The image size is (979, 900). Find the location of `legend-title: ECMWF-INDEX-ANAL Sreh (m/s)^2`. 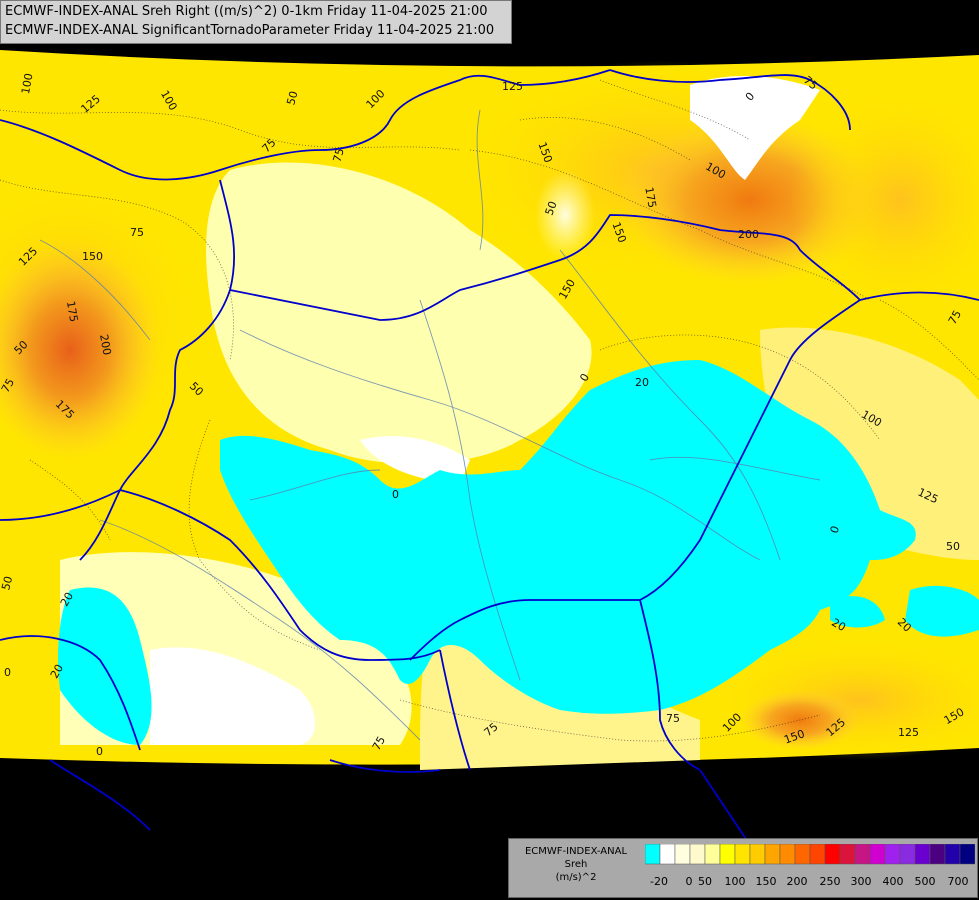

legend-title: ECMWF-INDEX-ANAL Sreh (m/s)^2 is located at coordinates (576, 864).